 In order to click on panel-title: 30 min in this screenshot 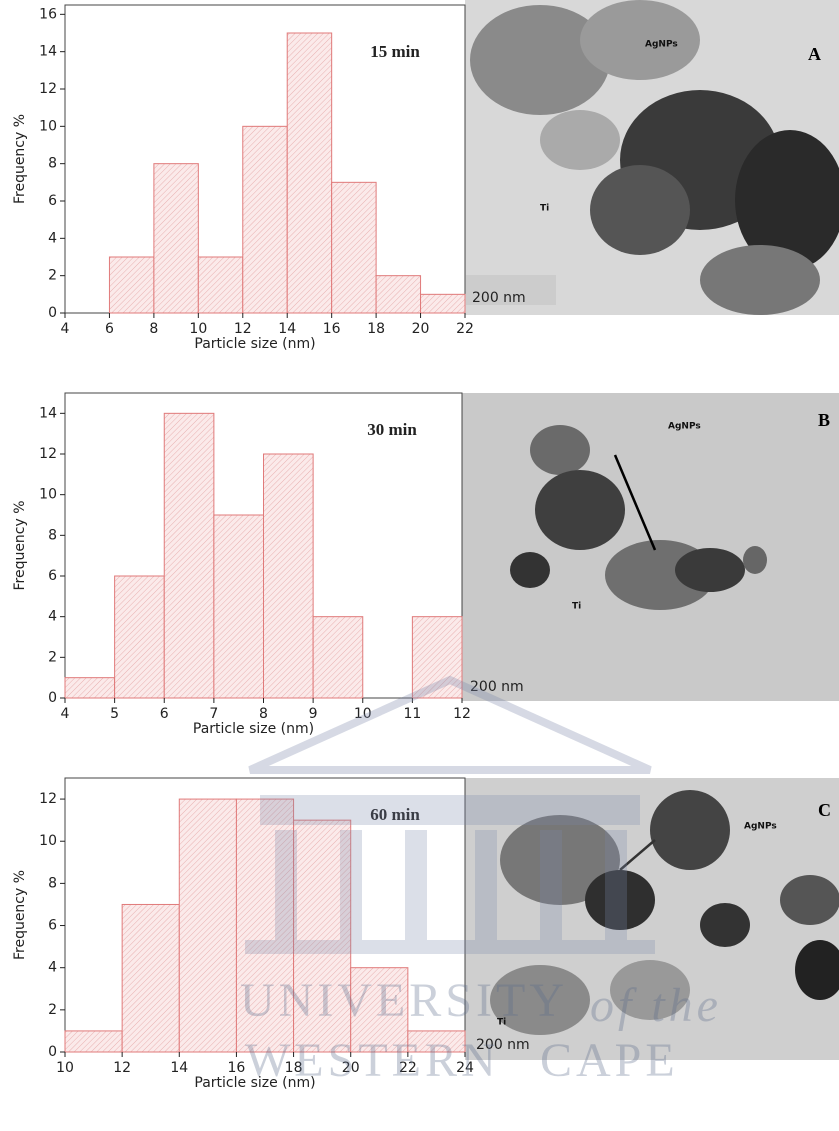, I will do `click(392, 429)`.